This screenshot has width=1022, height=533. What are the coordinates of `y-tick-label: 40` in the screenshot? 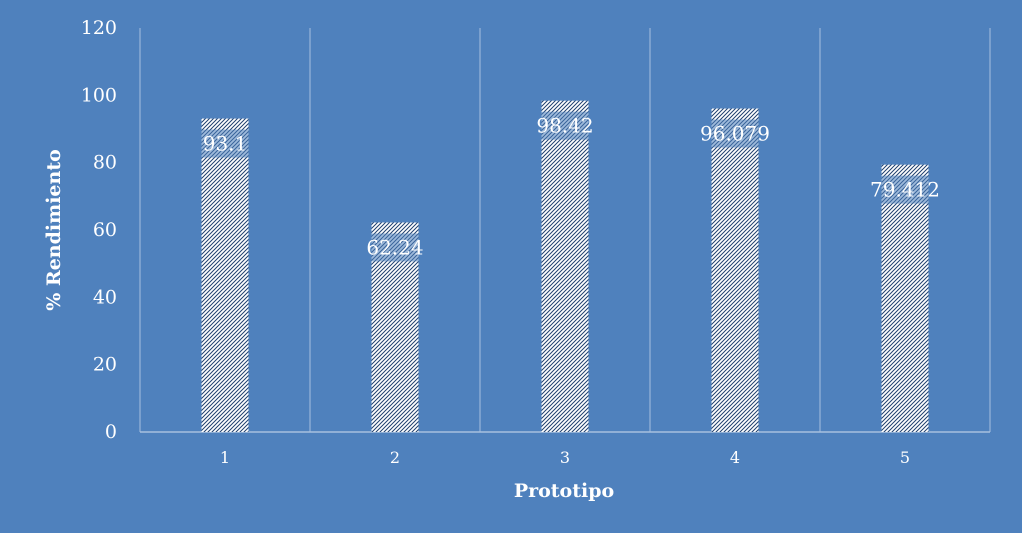 It's located at (105, 297).